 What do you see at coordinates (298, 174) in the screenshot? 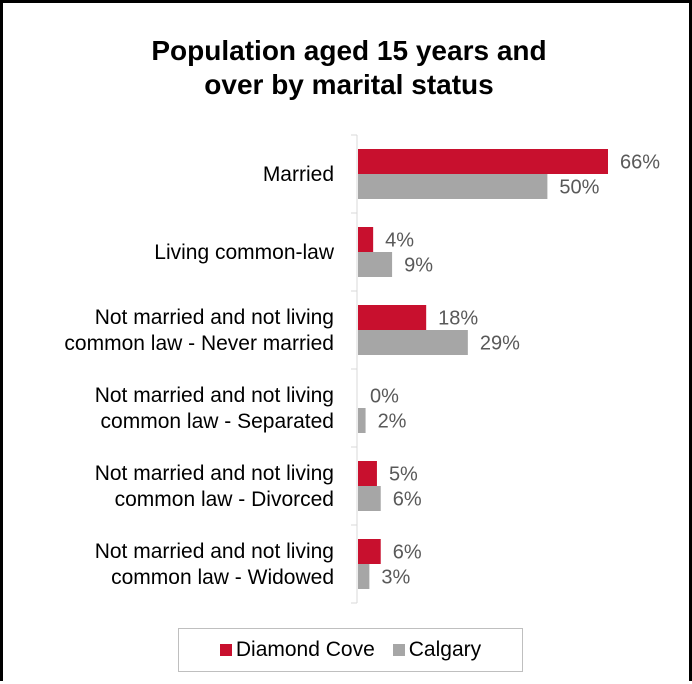
I see `category-label: Married` at bounding box center [298, 174].